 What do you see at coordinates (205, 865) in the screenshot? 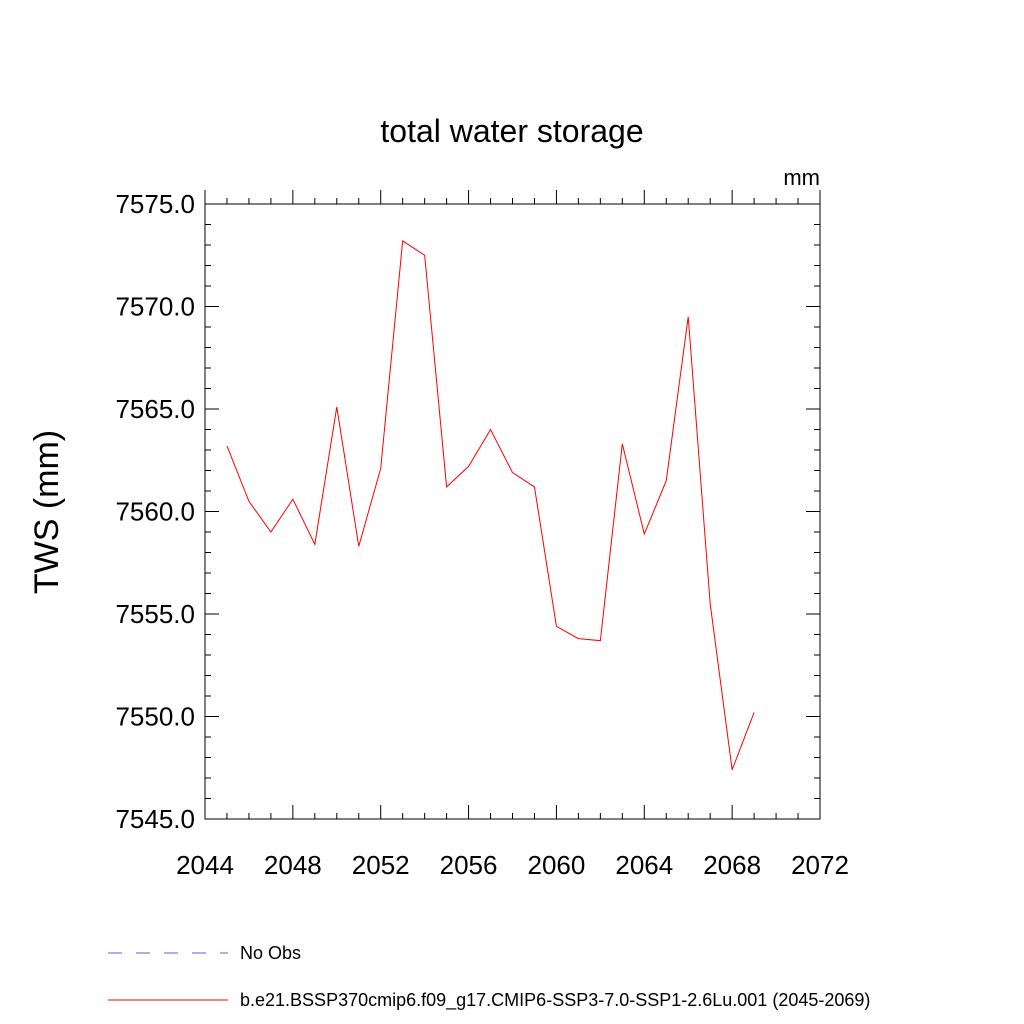
I see `x-tick-label: 2044` at bounding box center [205, 865].